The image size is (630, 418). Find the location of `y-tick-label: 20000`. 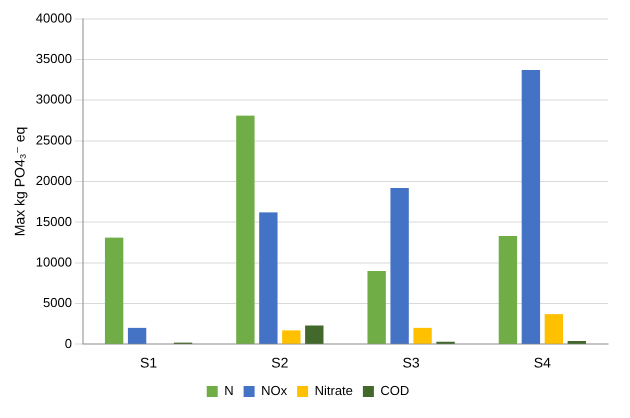

y-tick-label: 20000 is located at coordinates (54, 180).